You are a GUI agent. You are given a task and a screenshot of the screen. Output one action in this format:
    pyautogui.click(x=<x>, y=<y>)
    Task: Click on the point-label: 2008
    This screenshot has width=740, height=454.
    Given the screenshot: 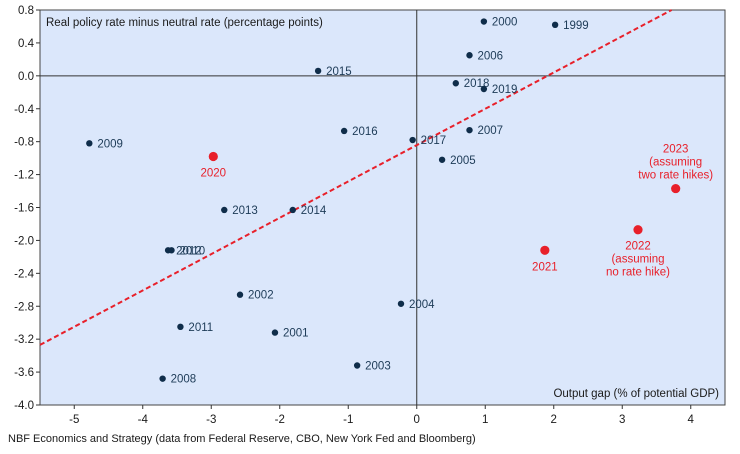 What is the action you would take?
    pyautogui.click(x=184, y=380)
    